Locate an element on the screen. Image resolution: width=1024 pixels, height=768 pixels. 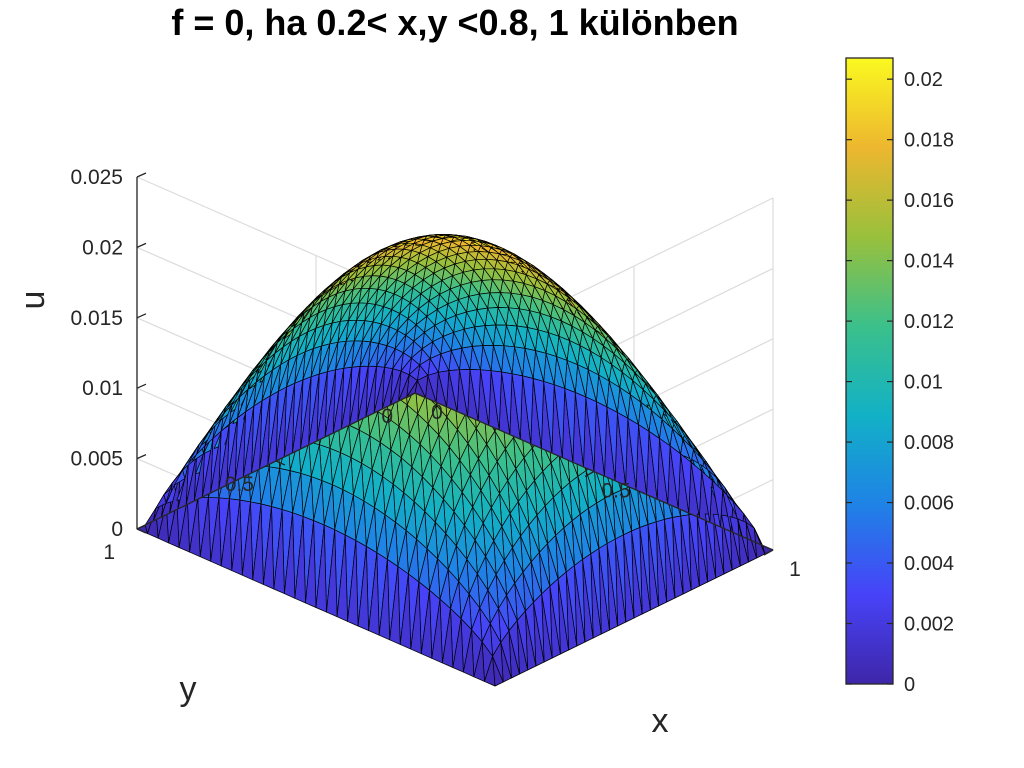
x-tick-label: 0.5 is located at coordinates (615, 491).